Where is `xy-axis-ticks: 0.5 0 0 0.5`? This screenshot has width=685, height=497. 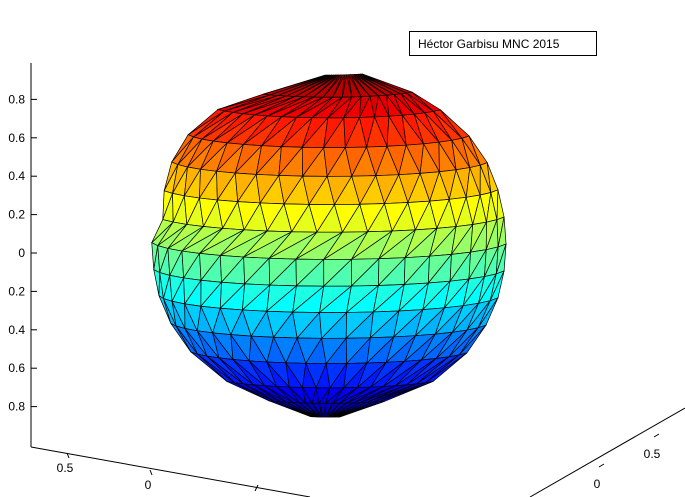
xy-axis-ticks: 0.5 0 0 0.5 is located at coordinates (359, 462).